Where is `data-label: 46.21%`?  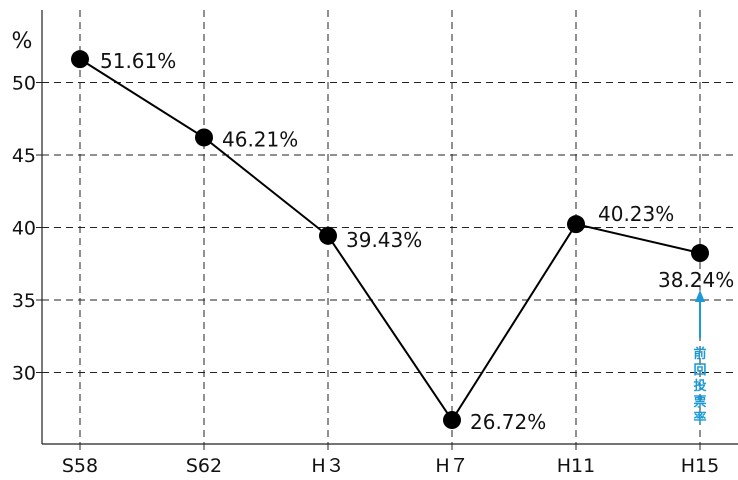
data-label: 46.21% is located at coordinates (260, 139).